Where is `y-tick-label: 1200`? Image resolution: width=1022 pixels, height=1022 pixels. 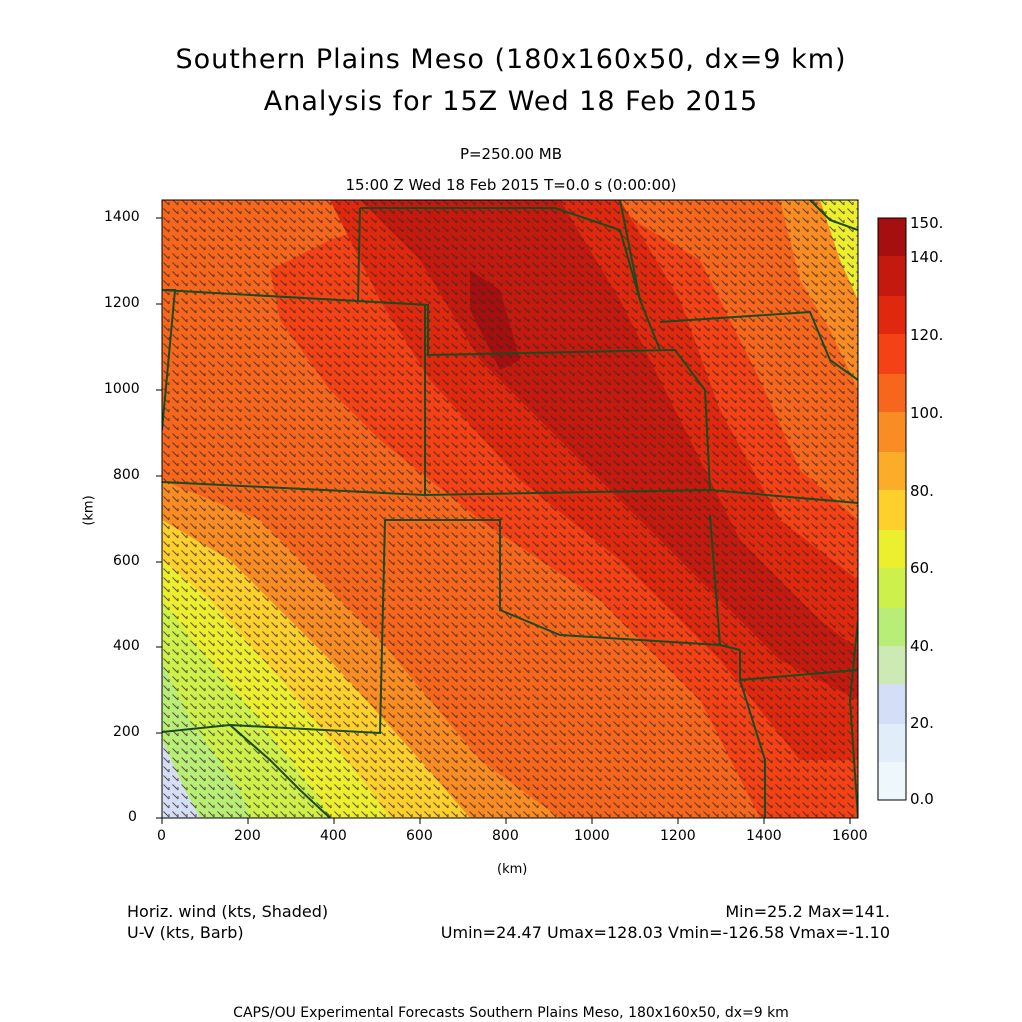
y-tick-label: 1200 is located at coordinates (122, 303).